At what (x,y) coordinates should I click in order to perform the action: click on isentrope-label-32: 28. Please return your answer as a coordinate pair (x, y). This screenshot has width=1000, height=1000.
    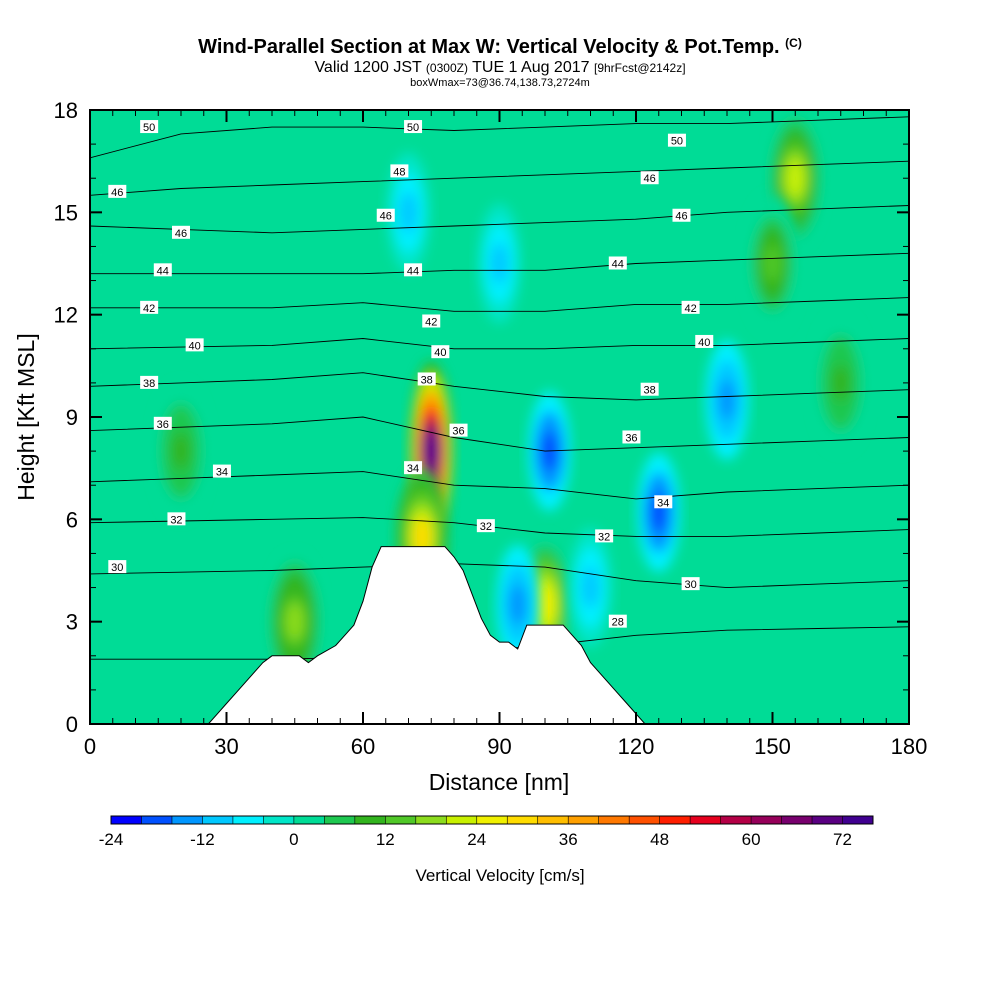
    Looking at the image, I should click on (617, 621).